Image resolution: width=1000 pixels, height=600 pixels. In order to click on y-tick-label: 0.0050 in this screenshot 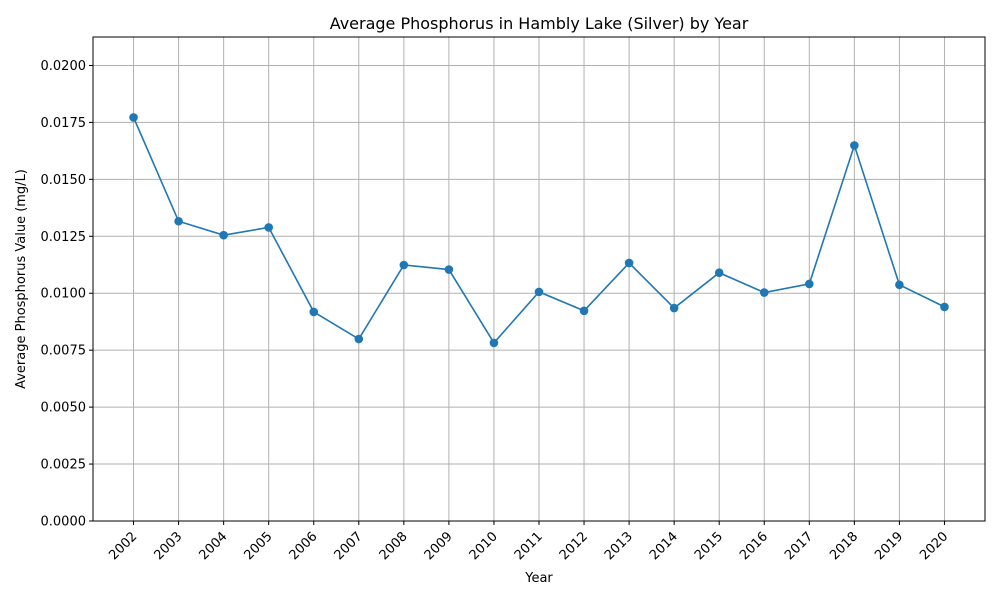, I will do `click(64, 408)`.